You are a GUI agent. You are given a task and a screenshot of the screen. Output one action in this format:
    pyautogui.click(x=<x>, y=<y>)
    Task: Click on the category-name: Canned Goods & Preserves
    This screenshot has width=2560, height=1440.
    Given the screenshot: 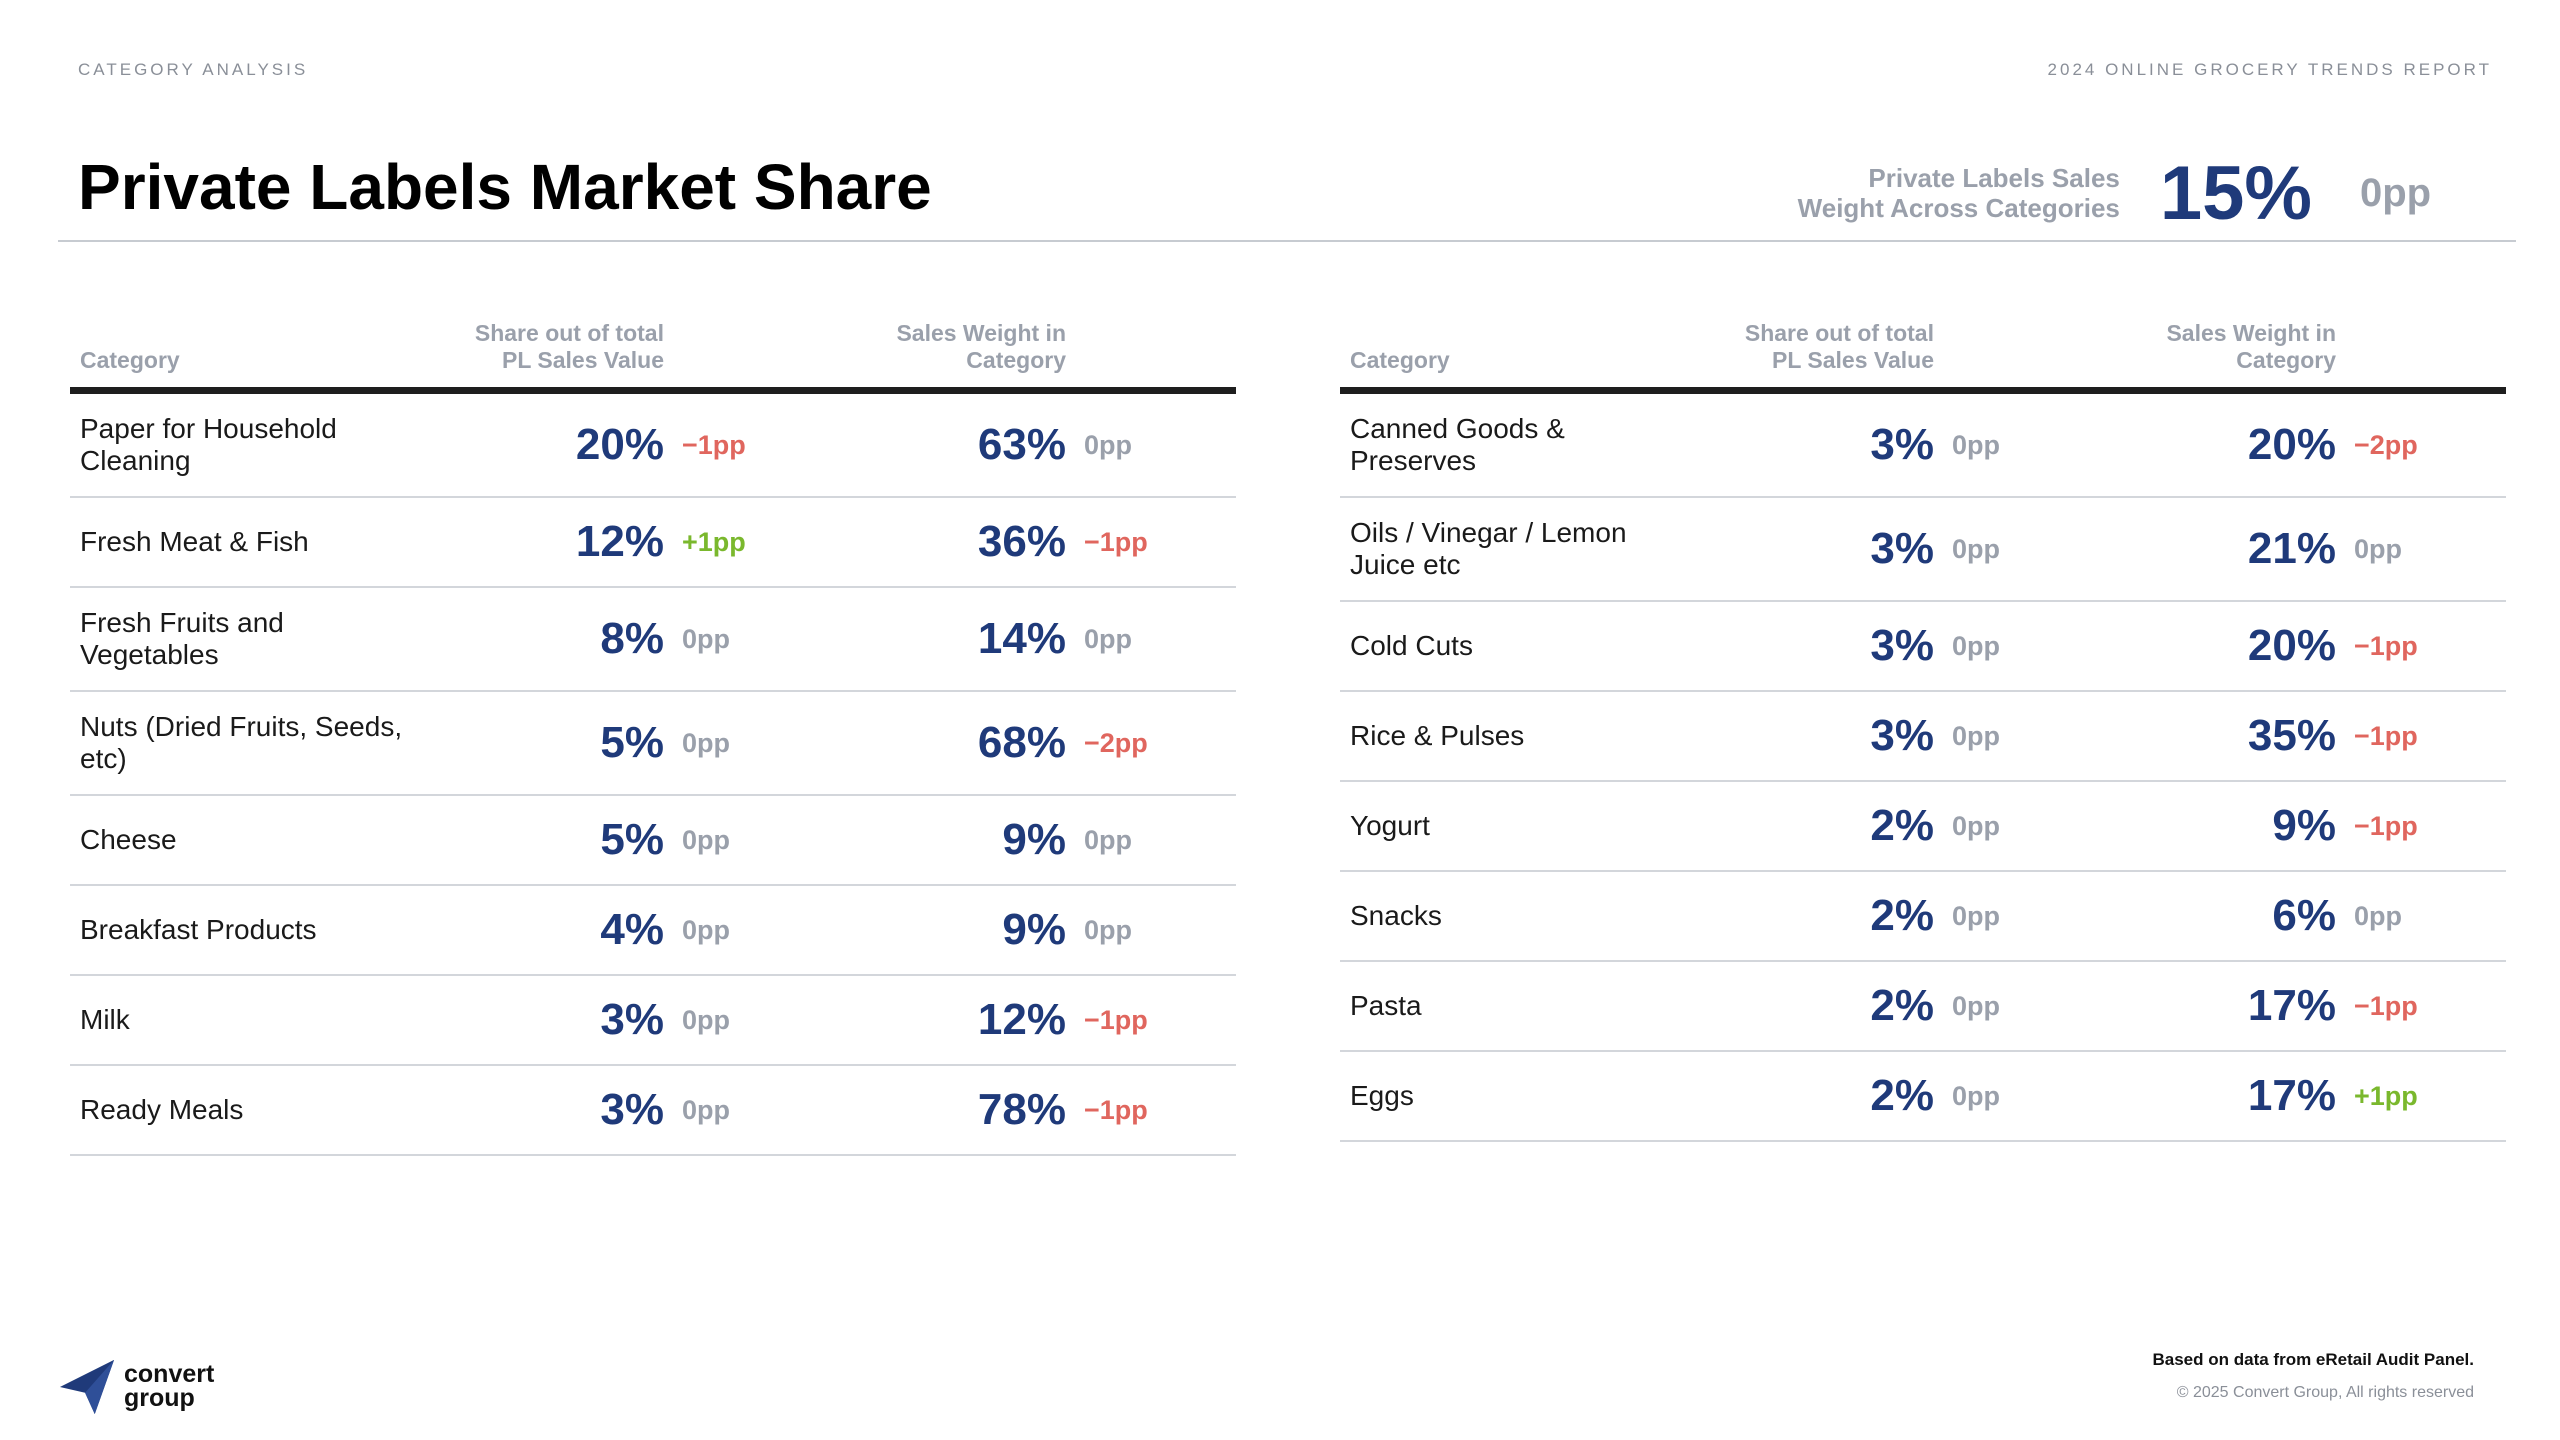 What is the action you would take?
    pyautogui.click(x=1530, y=445)
    